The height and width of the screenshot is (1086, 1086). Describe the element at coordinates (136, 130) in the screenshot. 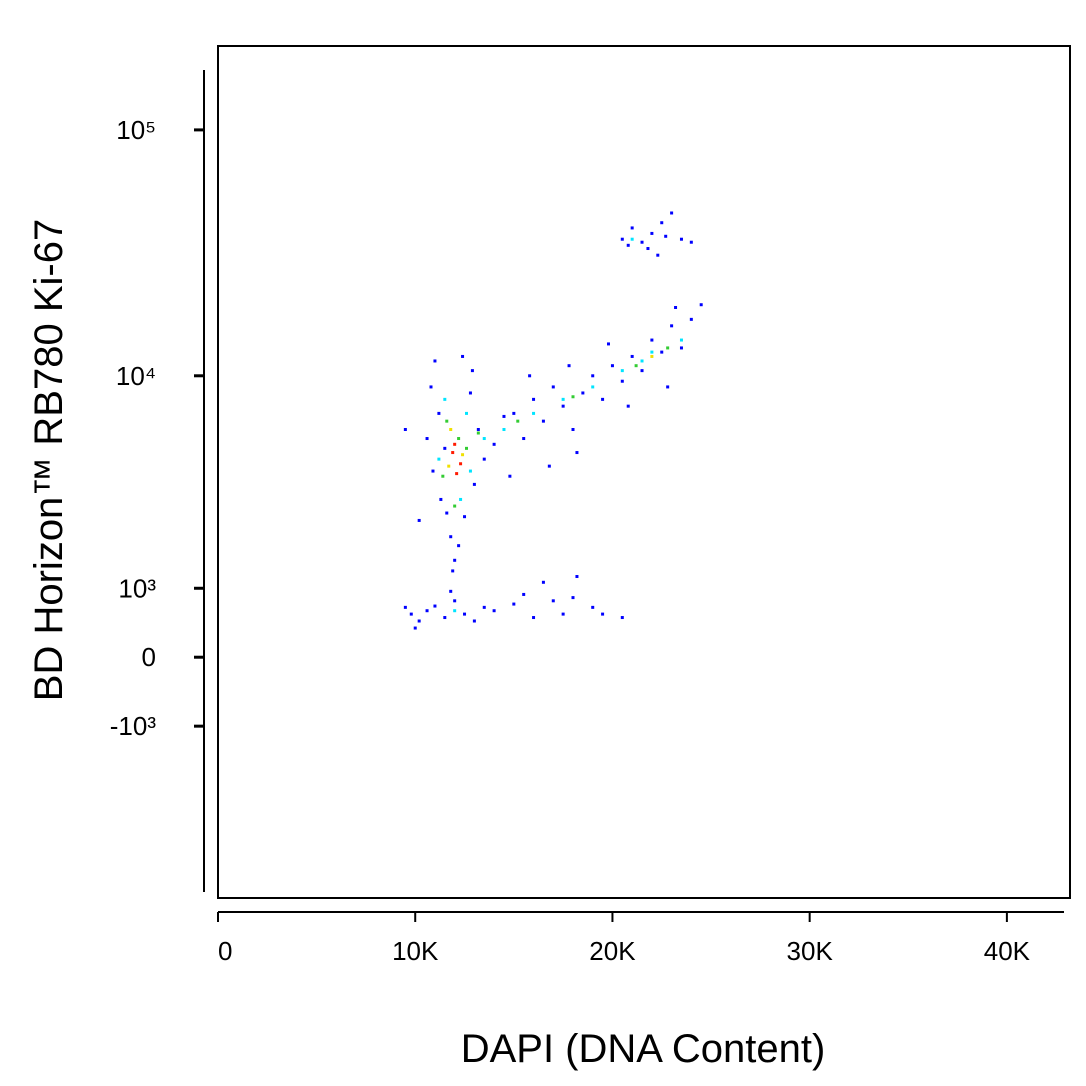

I see `y-tick-label: 10⁵` at that location.